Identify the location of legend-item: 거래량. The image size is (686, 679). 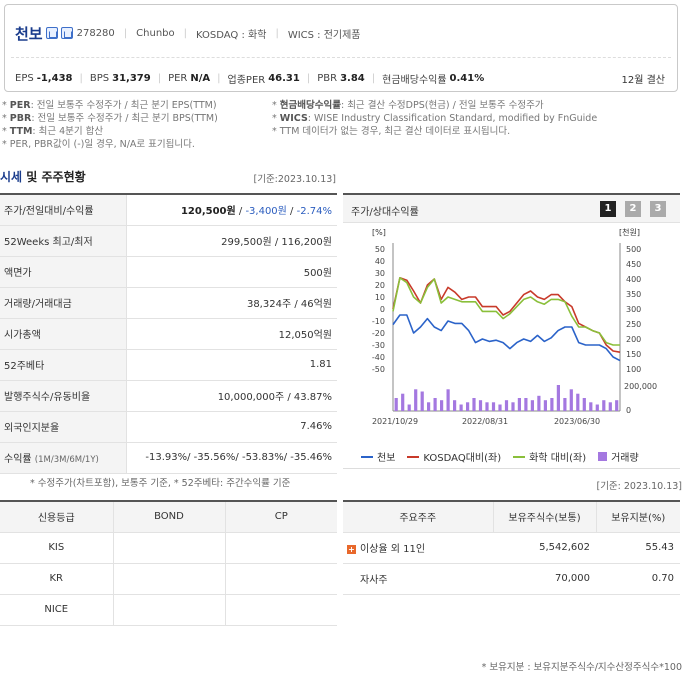
(618, 456).